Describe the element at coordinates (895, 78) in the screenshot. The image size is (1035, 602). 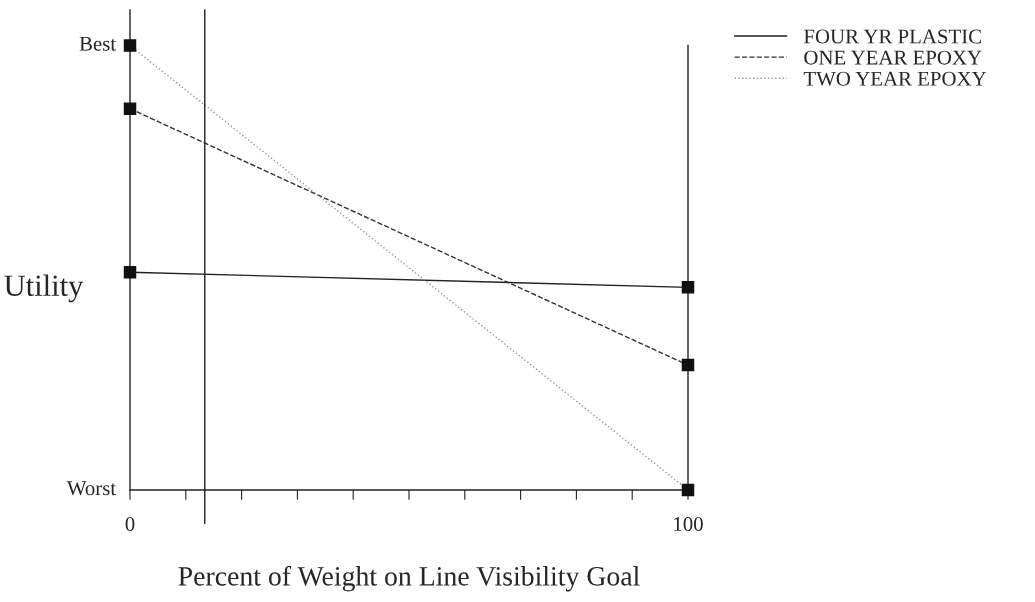
I see `legend-label: TWO YEAR EPOXY` at that location.